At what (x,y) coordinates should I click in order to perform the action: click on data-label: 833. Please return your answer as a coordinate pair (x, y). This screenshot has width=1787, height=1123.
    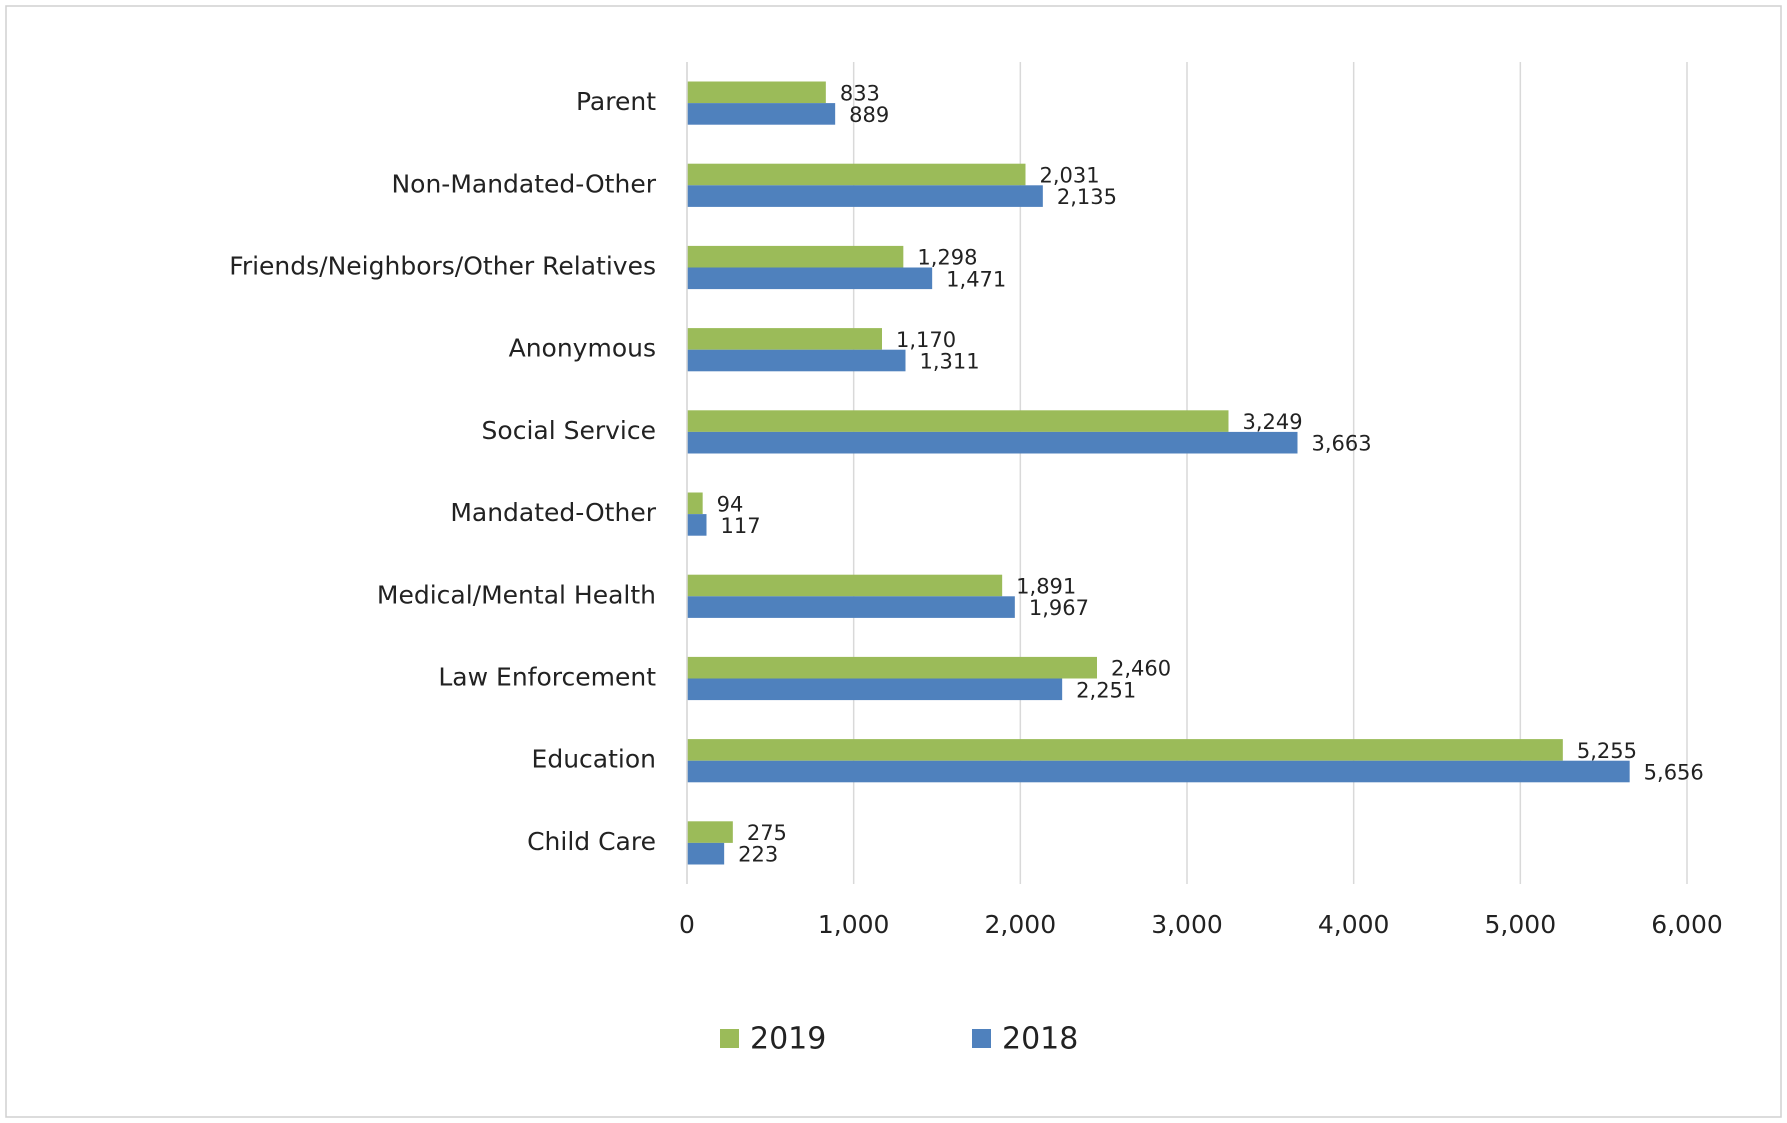
    Looking at the image, I should click on (860, 93).